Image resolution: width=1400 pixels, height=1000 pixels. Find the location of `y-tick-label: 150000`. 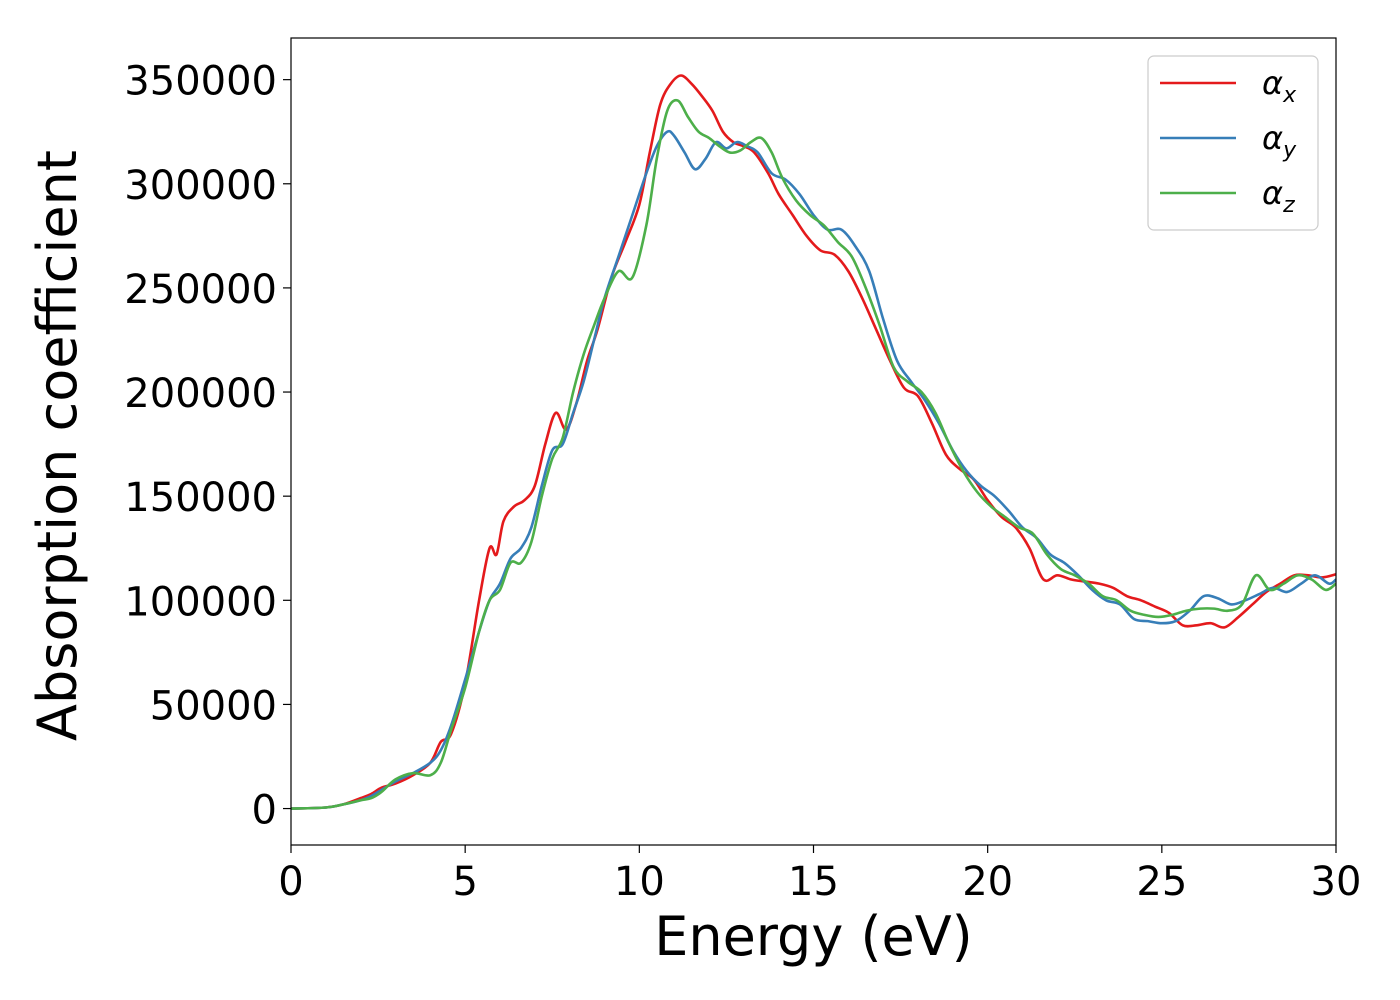

y-tick-label: 150000 is located at coordinates (200, 498).